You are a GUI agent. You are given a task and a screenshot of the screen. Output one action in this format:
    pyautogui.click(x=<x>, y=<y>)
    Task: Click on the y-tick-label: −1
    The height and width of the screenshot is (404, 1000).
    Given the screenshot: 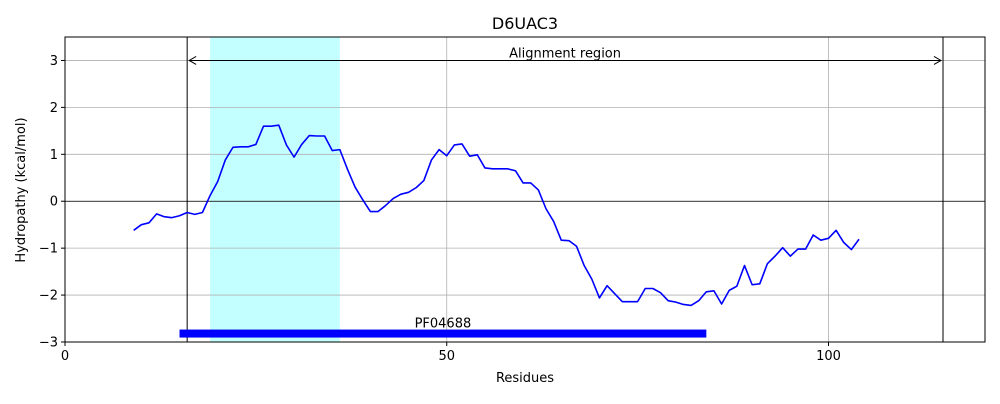 What is the action you would take?
    pyautogui.click(x=48, y=249)
    